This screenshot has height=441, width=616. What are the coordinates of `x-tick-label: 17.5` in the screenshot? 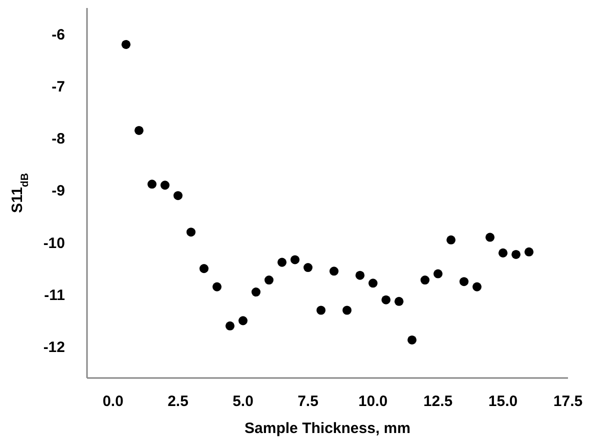 It's located at (568, 401).